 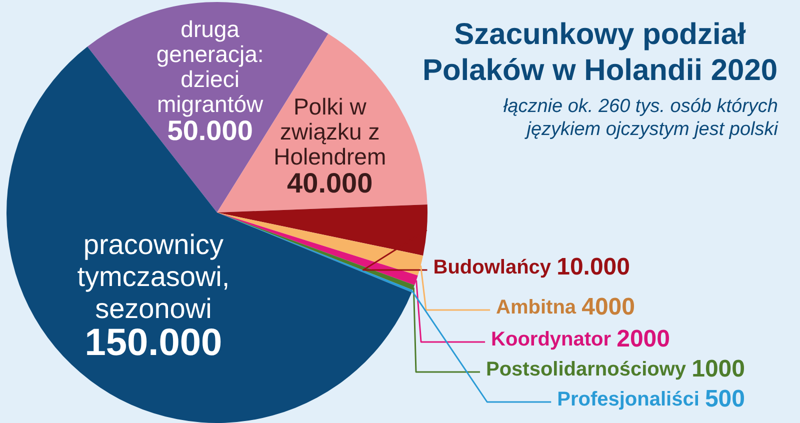 I want to click on text: łącznie ok. 260 tys. osób których językiem ojczystym jest polski, so click(x=641, y=118).